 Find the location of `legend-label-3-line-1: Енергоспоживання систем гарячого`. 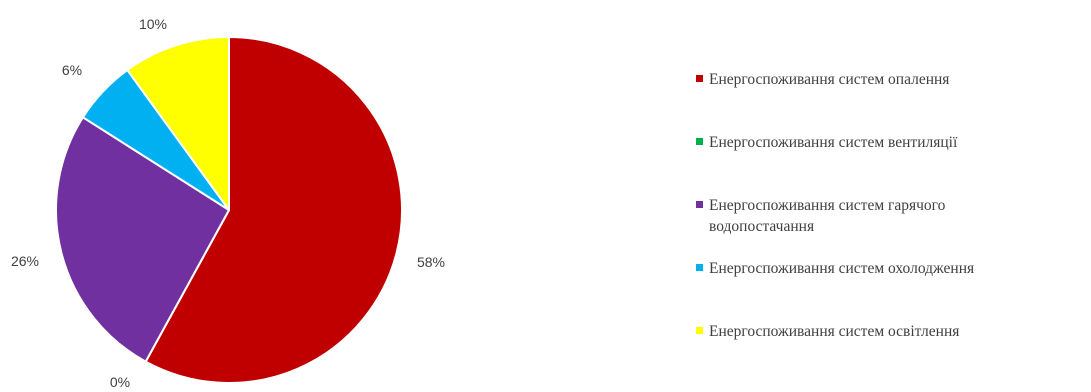

legend-label-3-line-1: Енергоспоживання систем гарячого is located at coordinates (827, 205).